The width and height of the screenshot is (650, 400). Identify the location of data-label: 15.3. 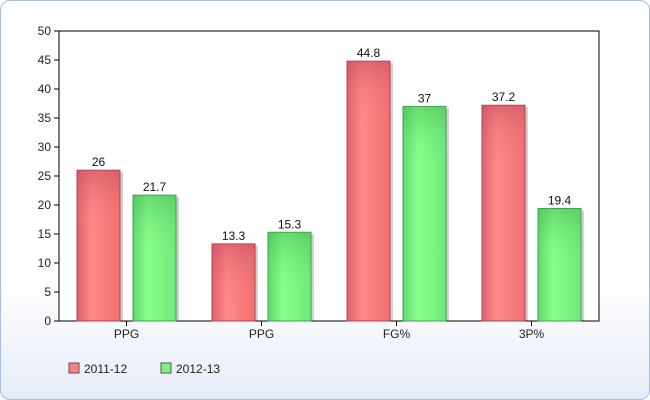
(290, 224).